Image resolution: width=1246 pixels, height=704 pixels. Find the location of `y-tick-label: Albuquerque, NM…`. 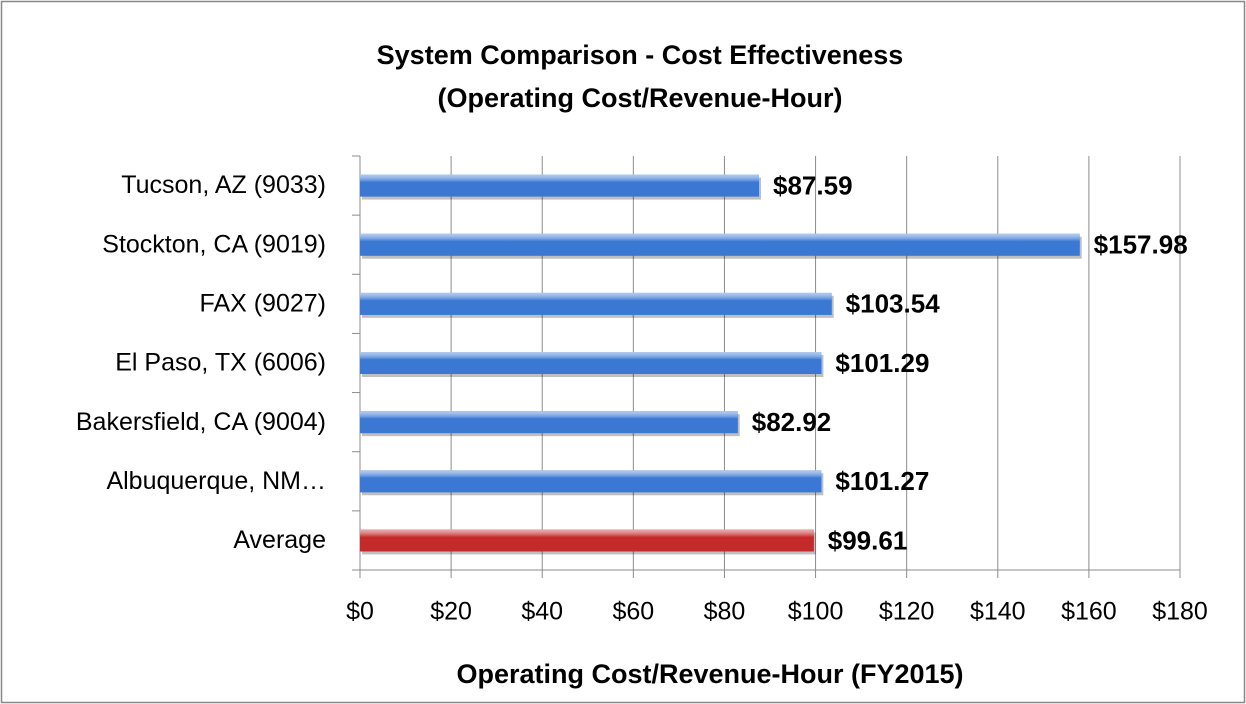

y-tick-label: Albuquerque, NM… is located at coordinates (216, 481).